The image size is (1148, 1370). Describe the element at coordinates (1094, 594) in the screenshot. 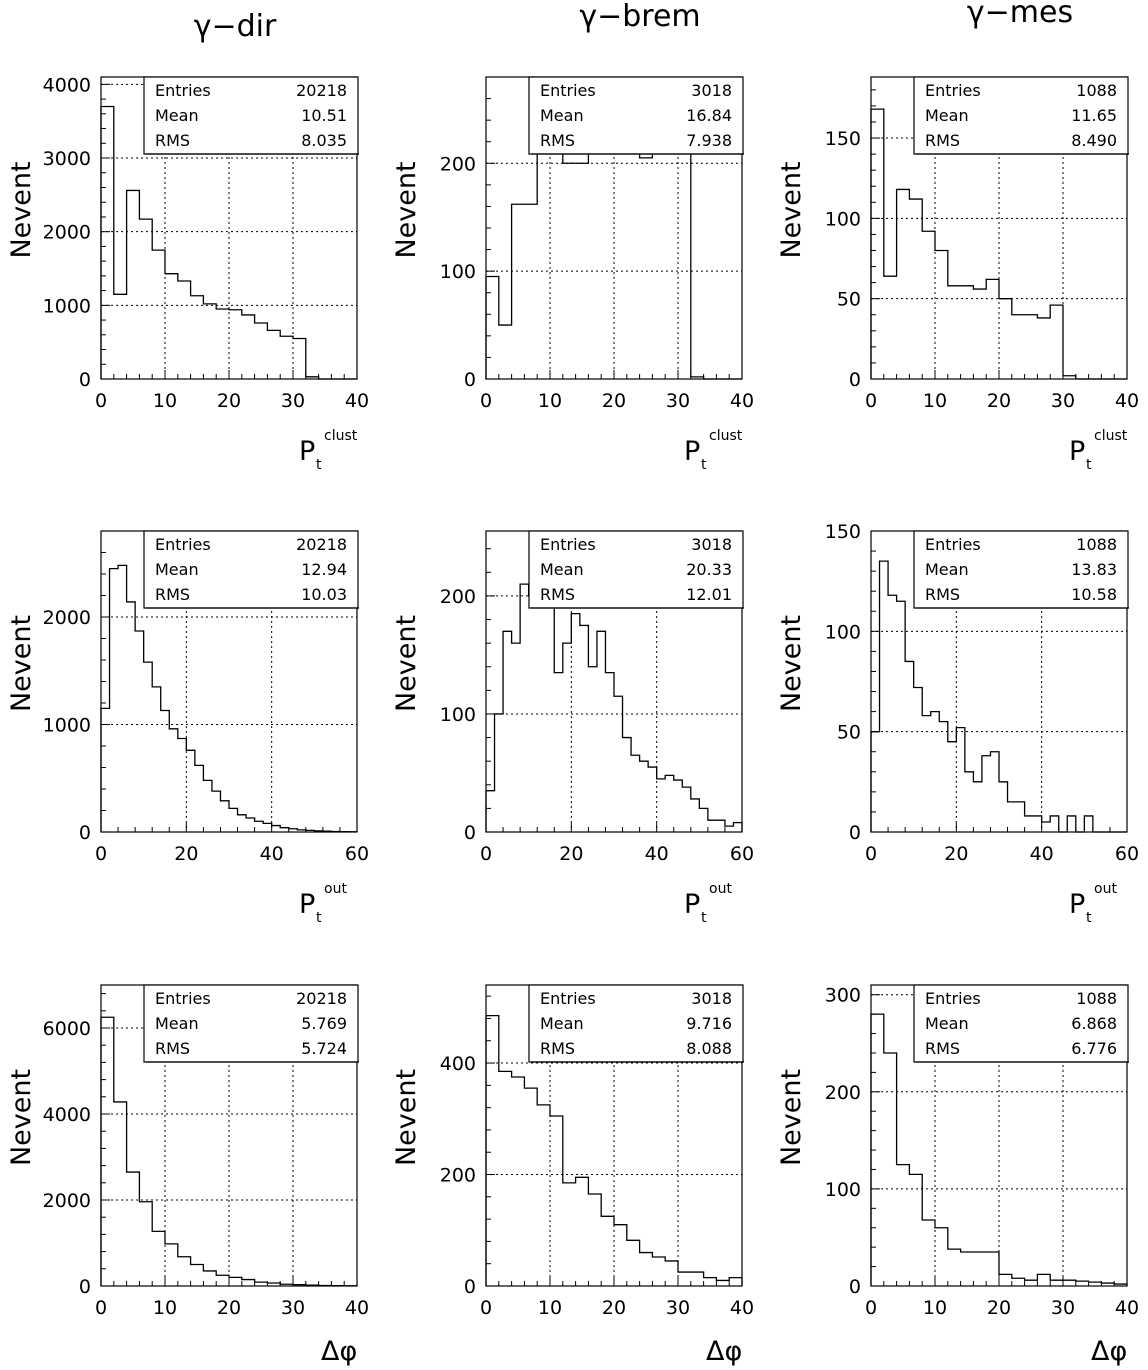

I see `stats-value: 10.58` at that location.